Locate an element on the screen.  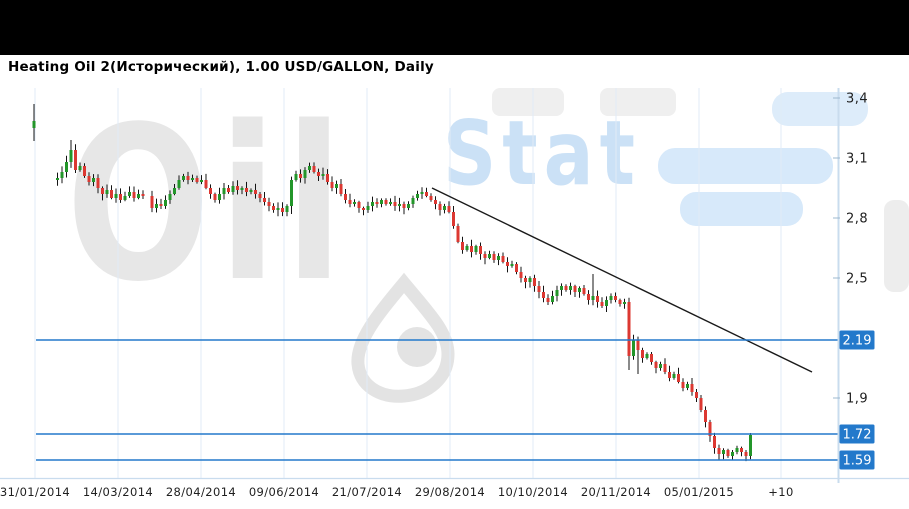
x-date-label: 31/01/2014 is located at coordinates (35, 492).